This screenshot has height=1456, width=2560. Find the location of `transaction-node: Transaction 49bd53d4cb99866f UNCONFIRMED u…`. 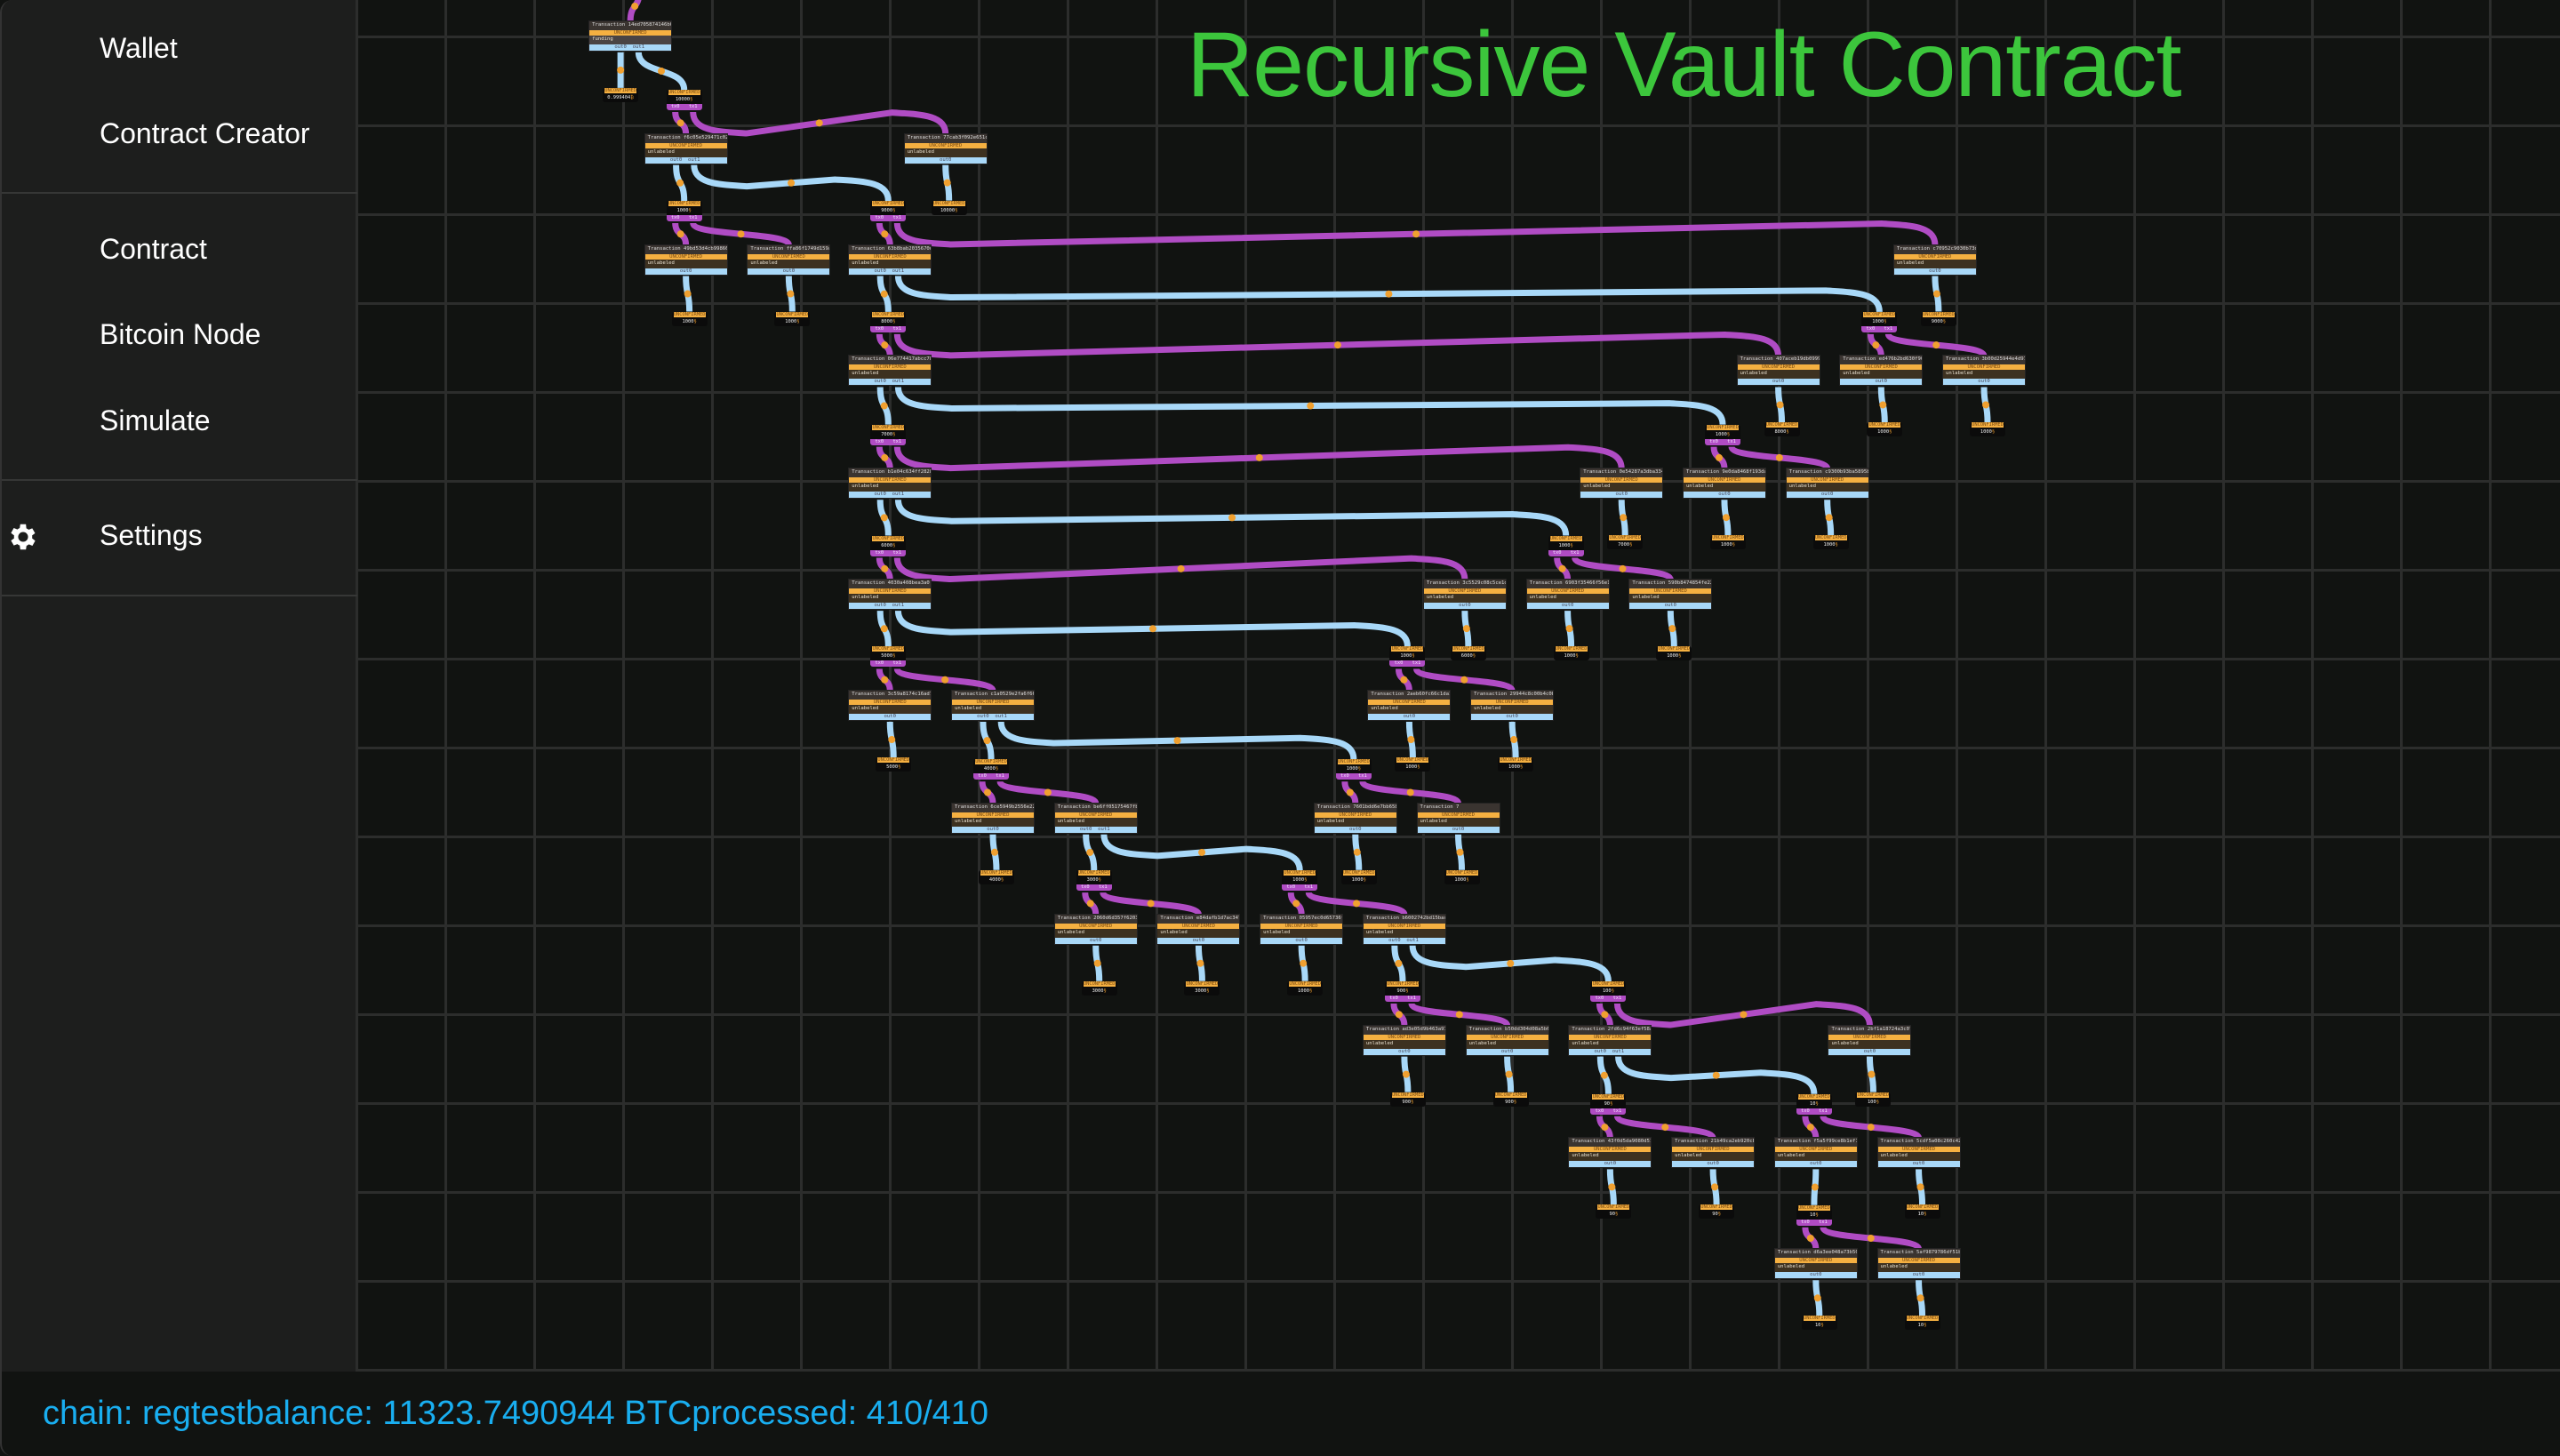

transaction-node: Transaction 49bd53d4cb99866f UNCONFIRMED u… is located at coordinates (685, 259).